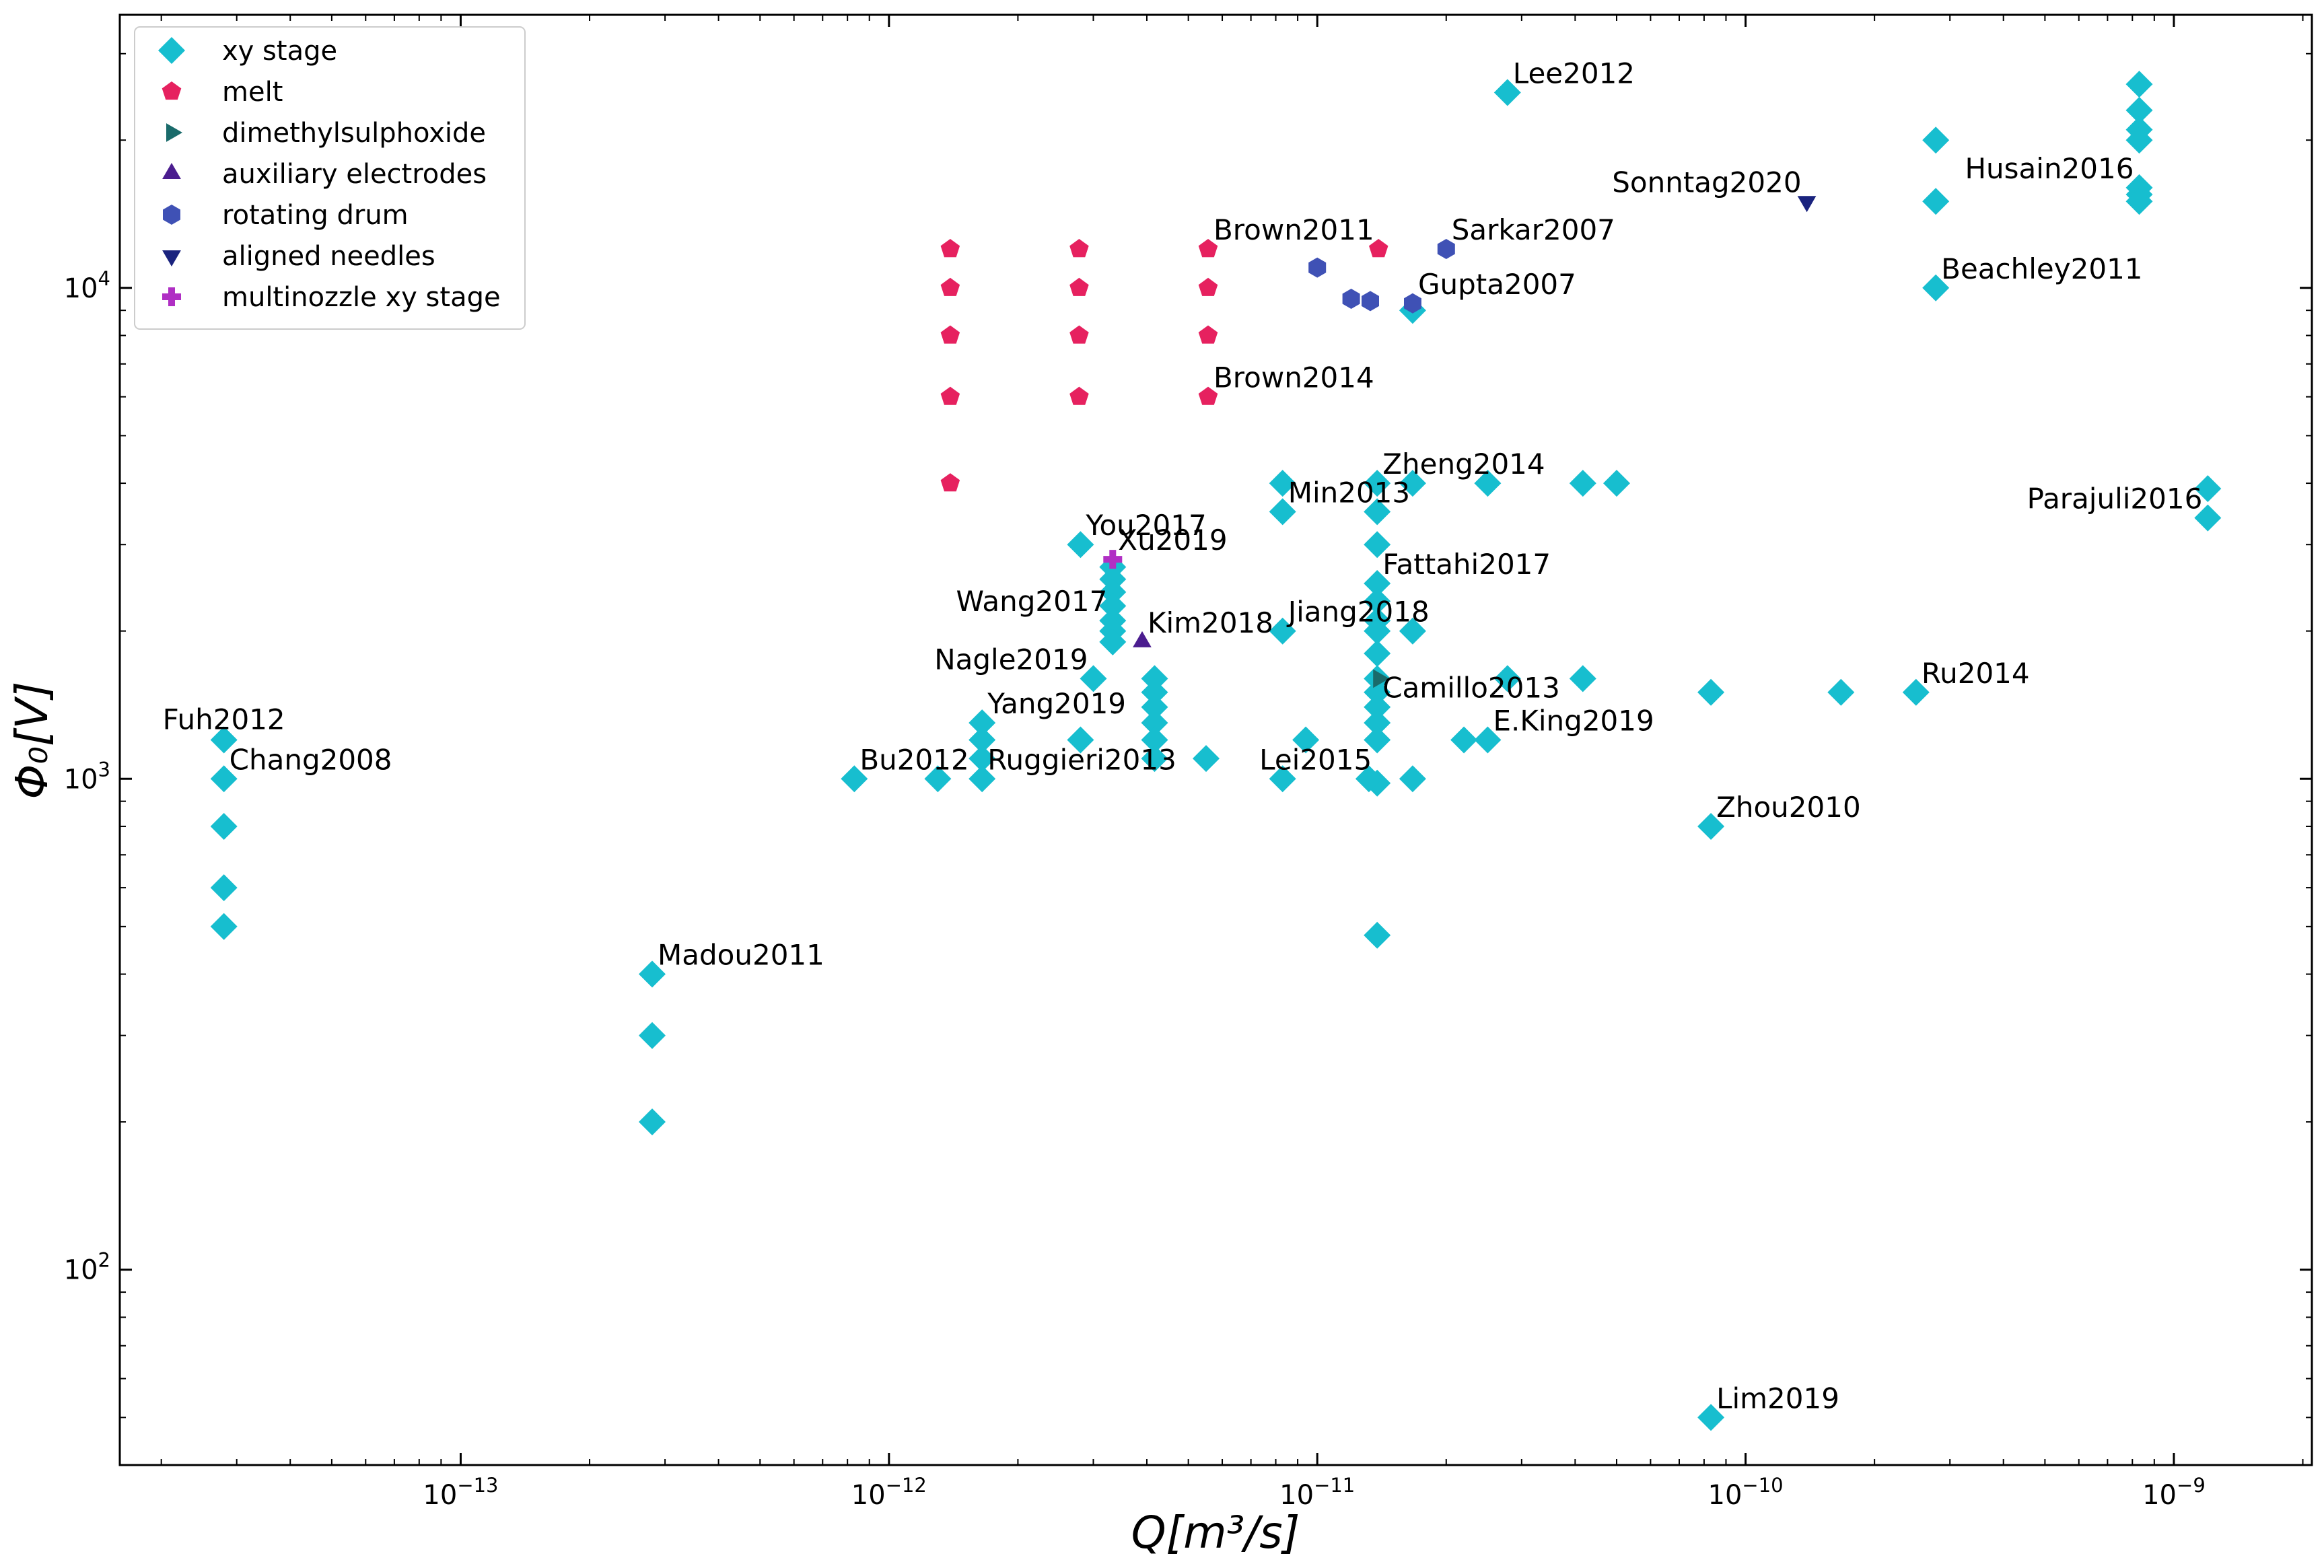  I want to click on y-tick-label: 10⁴, so click(87, 286).